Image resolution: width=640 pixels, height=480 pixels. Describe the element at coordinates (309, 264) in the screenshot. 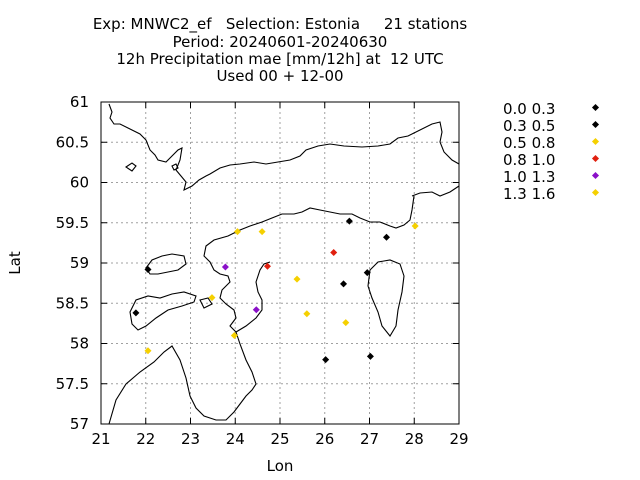

I see `coastline-estonia` at that location.